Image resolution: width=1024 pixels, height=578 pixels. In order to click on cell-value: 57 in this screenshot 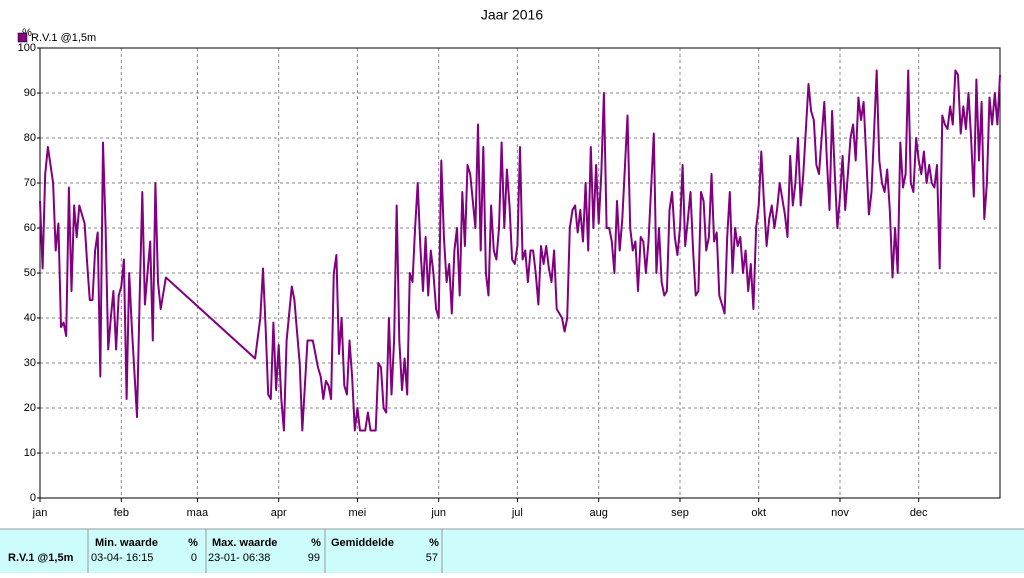, I will do `click(432, 558)`.